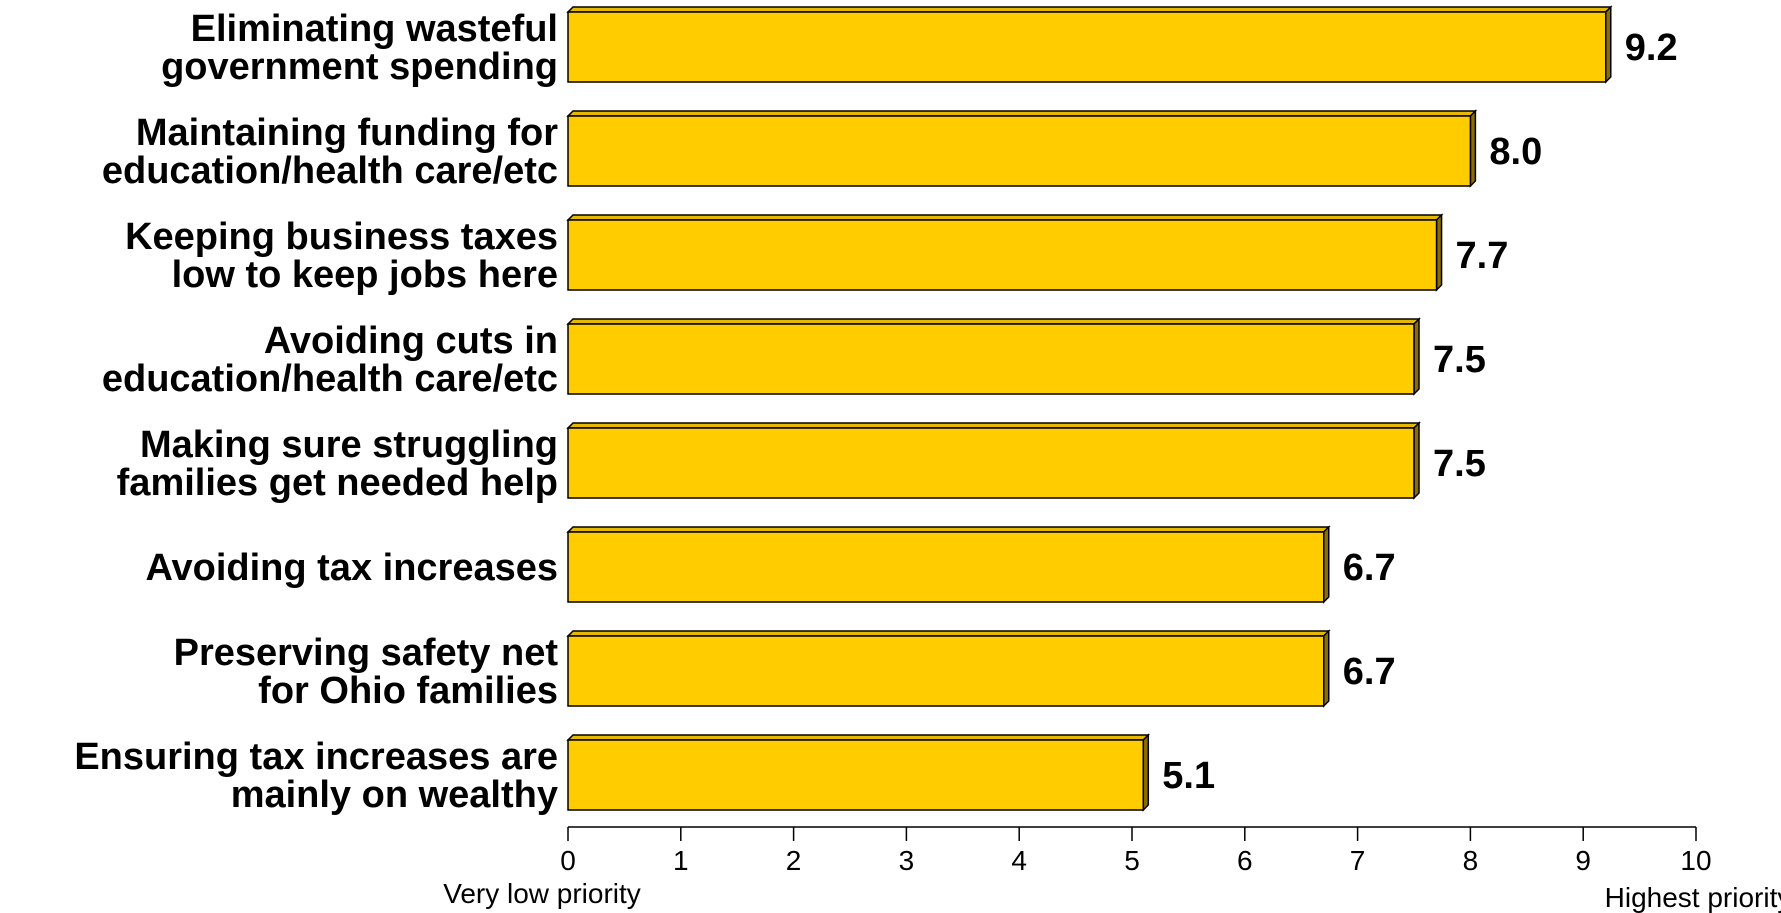 The width and height of the screenshot is (1781, 913). Describe the element at coordinates (347, 133) in the screenshot. I see `category-label: Maintaining funding for` at that location.